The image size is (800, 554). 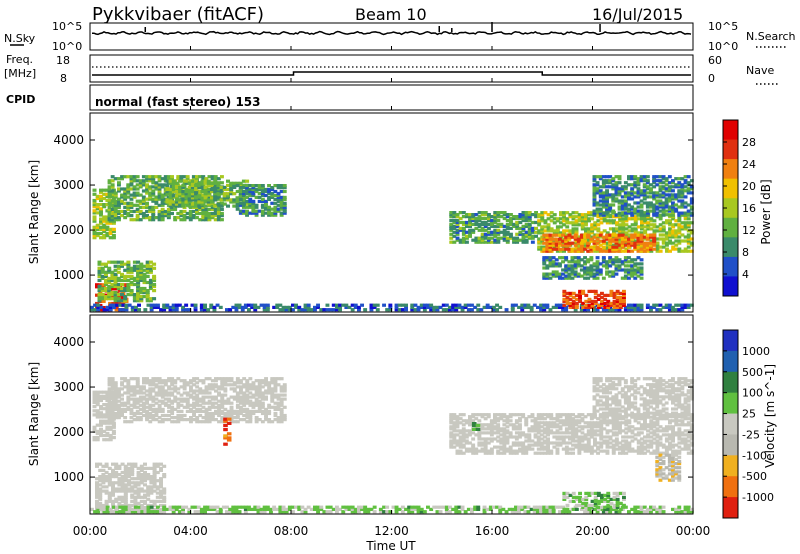 I want to click on noise-sky-trace, so click(x=392, y=33).